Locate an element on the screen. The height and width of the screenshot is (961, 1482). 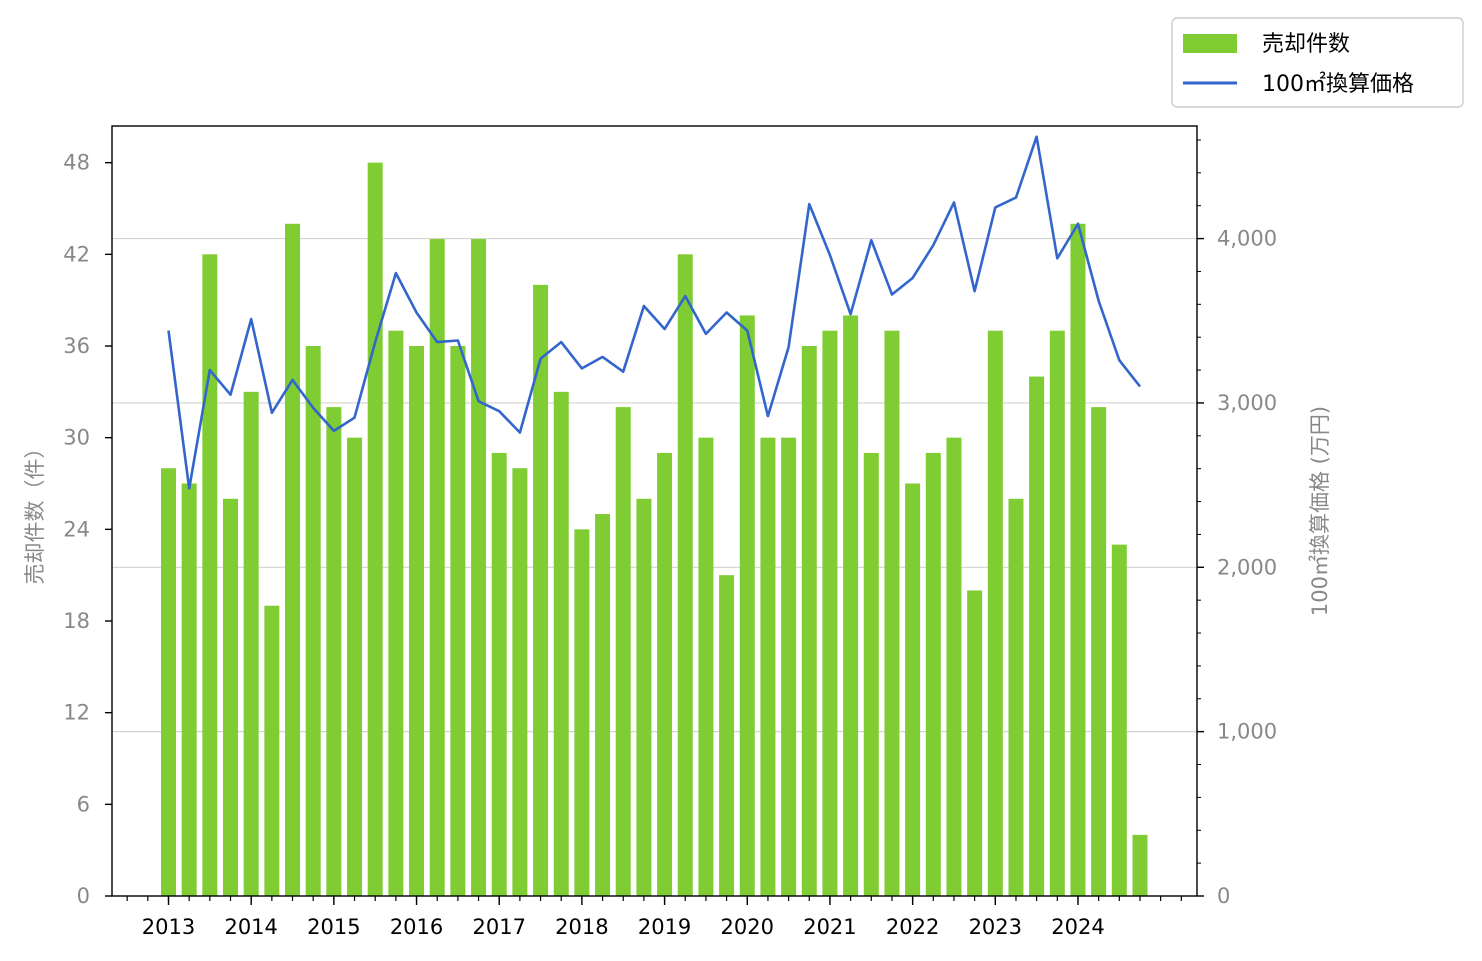
right-tick-label: 4,000 is located at coordinates (1247, 239).